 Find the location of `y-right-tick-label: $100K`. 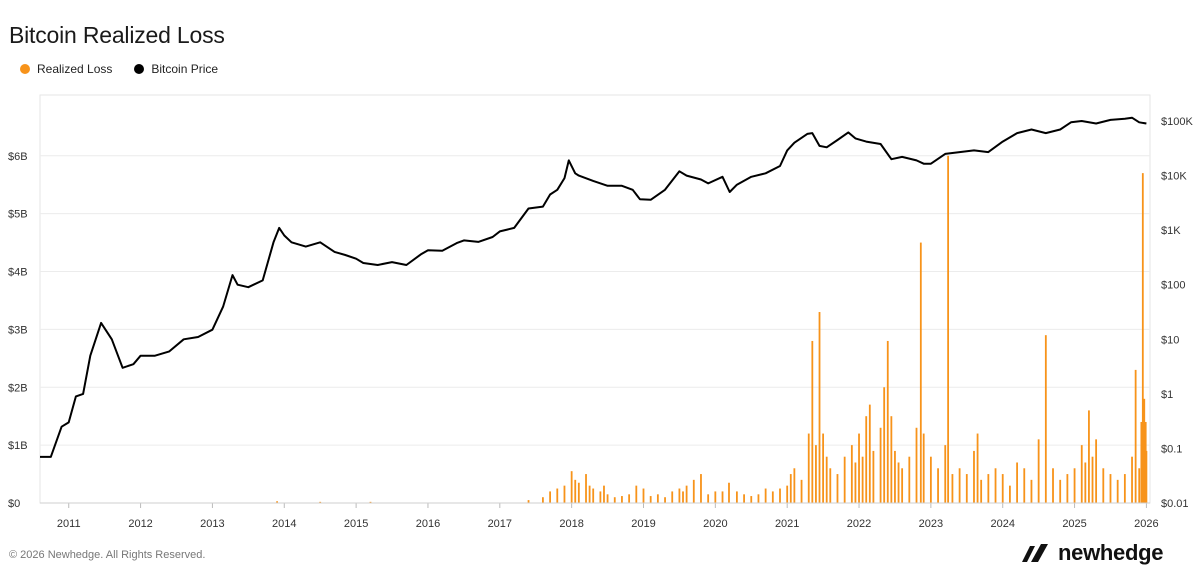

y-right-tick-label: $100K is located at coordinates (1177, 122).